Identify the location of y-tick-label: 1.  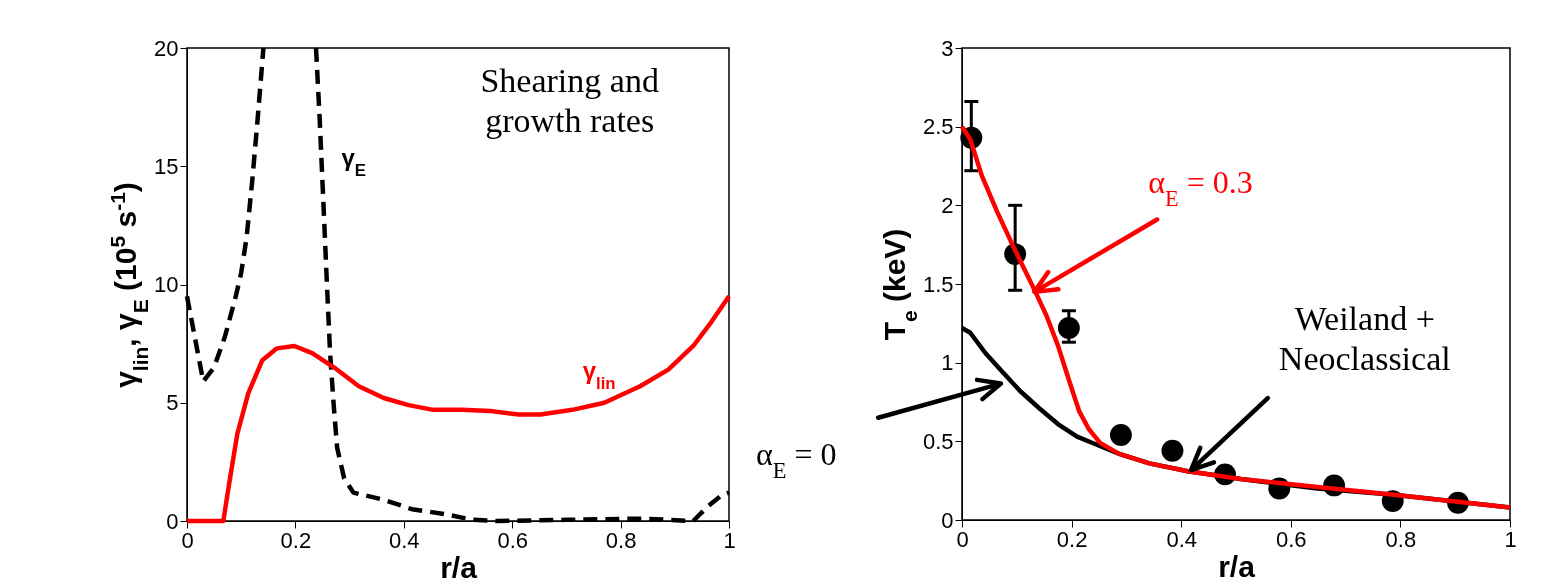
(947, 363).